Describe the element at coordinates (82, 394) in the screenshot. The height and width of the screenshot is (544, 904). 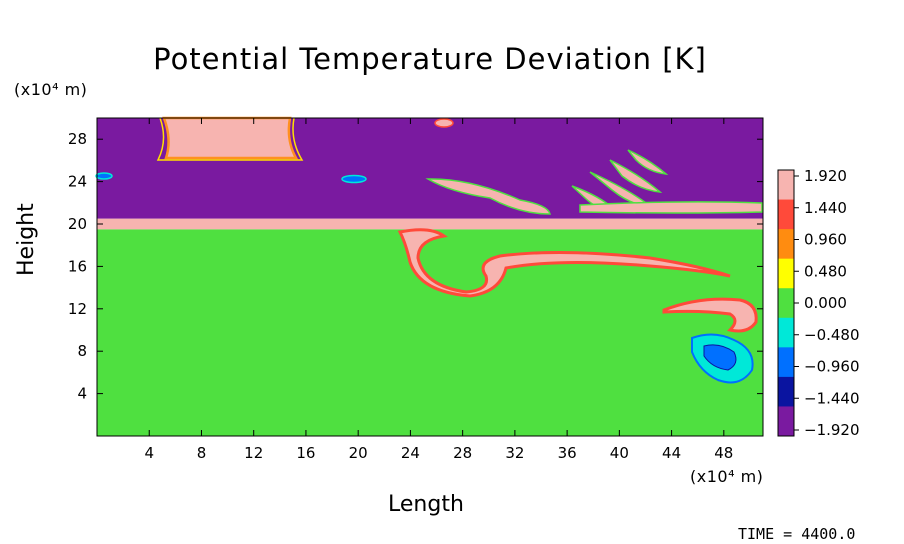
I see `y-tick-label: 4` at that location.